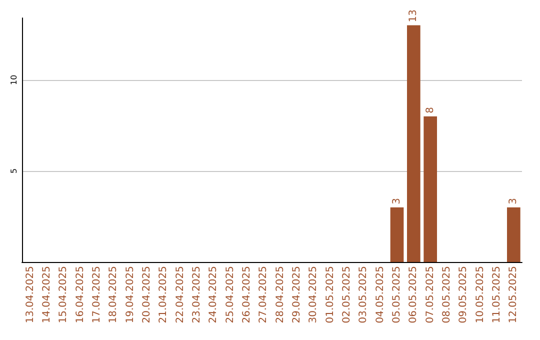  I want to click on x-tick-label: 17.04.2025, so click(97, 295).